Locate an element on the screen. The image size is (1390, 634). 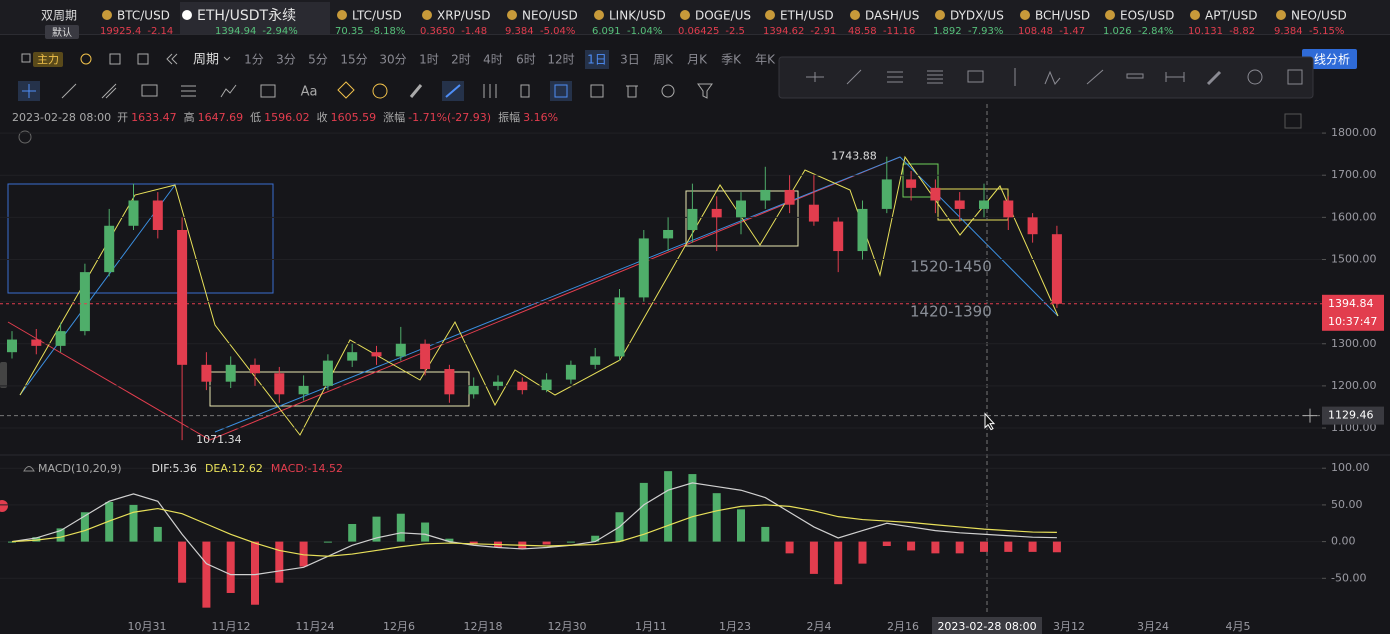
magnet-tool is located at coordinates (346, 90).